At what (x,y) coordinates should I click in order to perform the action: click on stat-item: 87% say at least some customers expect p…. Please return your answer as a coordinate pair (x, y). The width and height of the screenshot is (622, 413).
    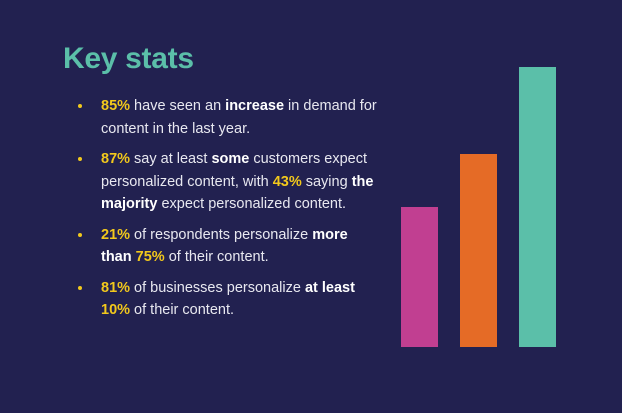
    Looking at the image, I should click on (228, 182).